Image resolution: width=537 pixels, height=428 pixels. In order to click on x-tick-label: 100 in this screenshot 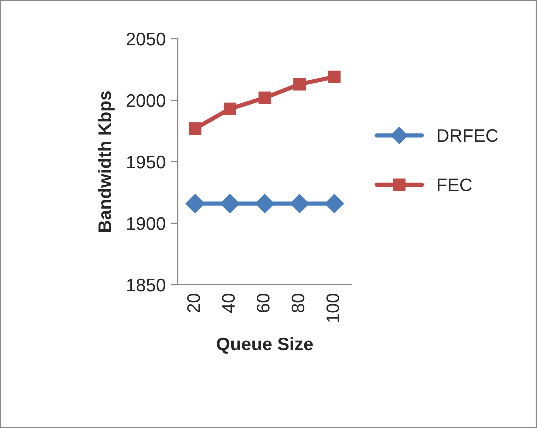, I will do `click(333, 308)`.